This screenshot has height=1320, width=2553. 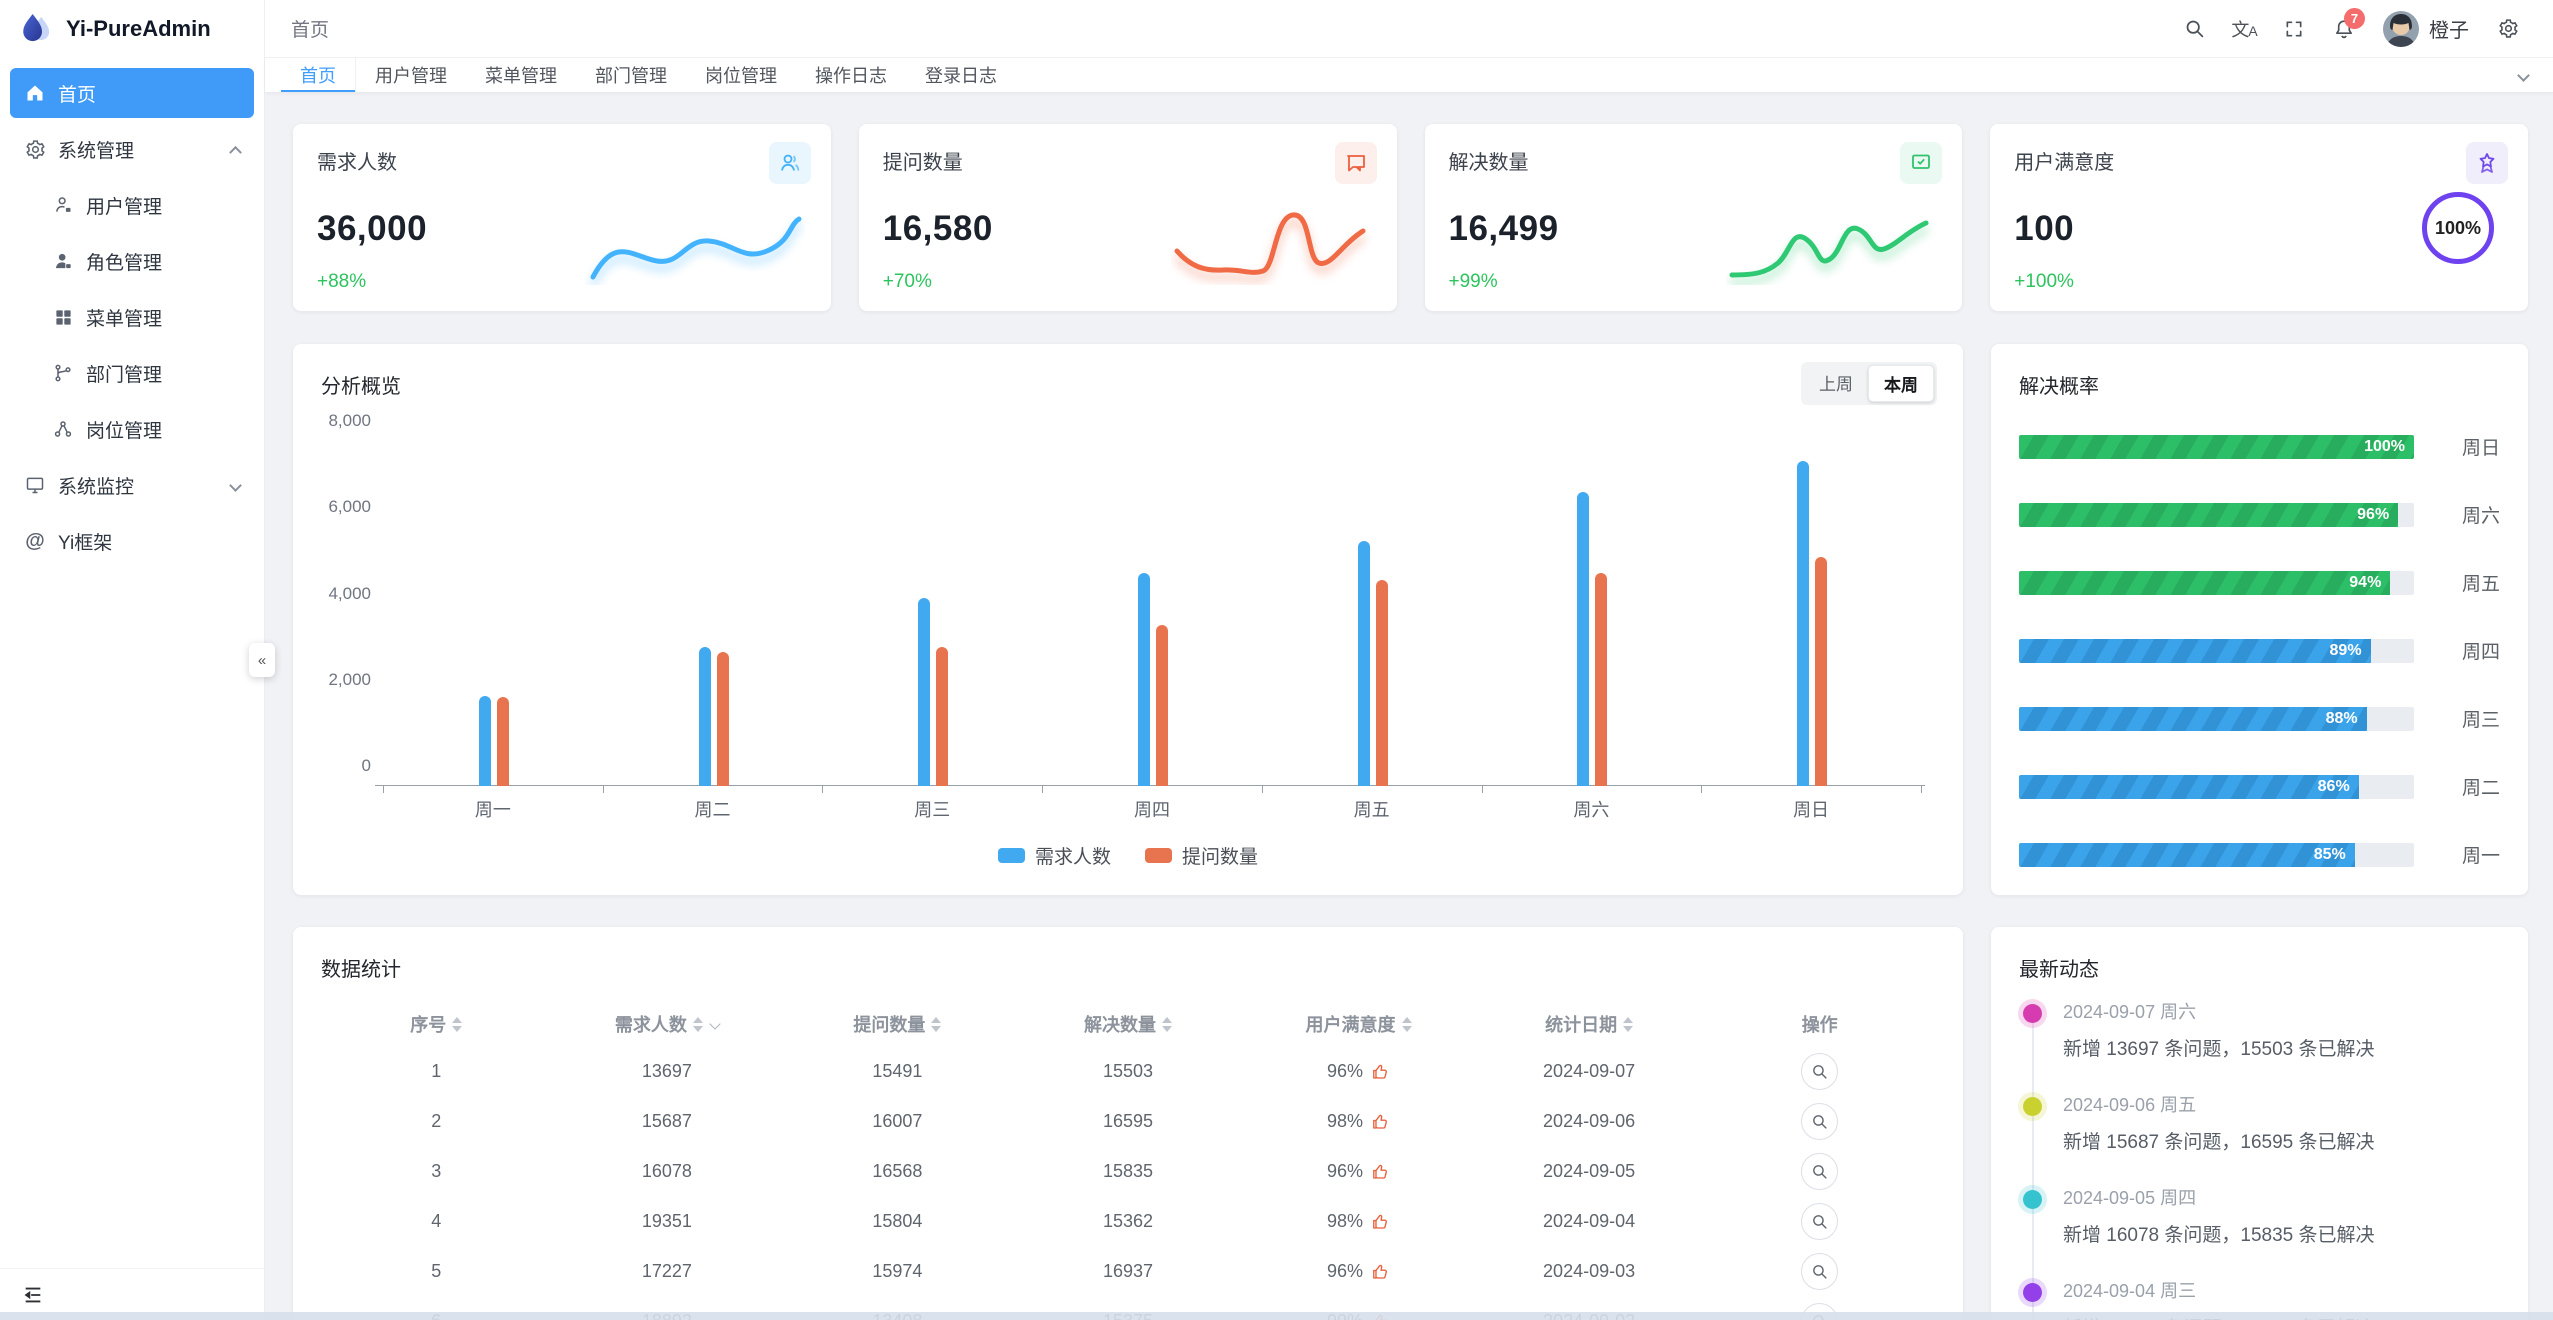 What do you see at coordinates (521, 76) in the screenshot?
I see `tab-菜单管理: 菜单管理` at bounding box center [521, 76].